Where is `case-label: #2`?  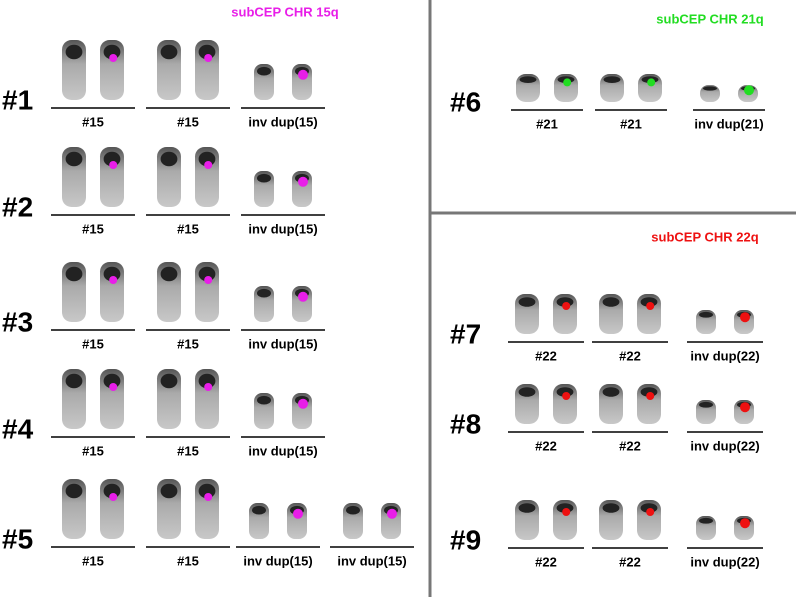 case-label: #2 is located at coordinates (17, 206).